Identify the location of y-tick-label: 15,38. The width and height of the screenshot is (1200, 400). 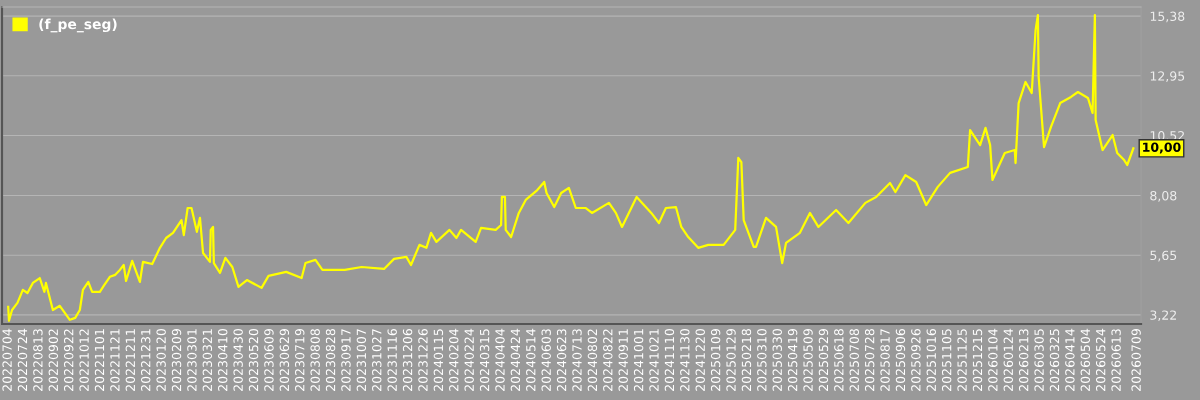
(1167, 17).